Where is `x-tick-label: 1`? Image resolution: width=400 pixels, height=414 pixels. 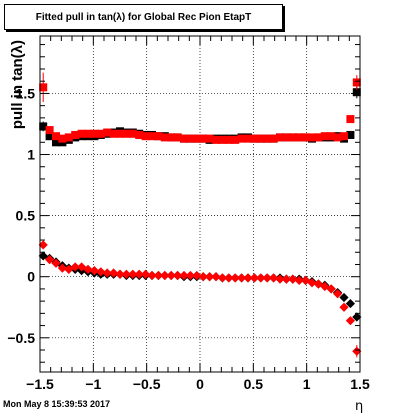
x-tick-label: 1 is located at coordinates (307, 384).